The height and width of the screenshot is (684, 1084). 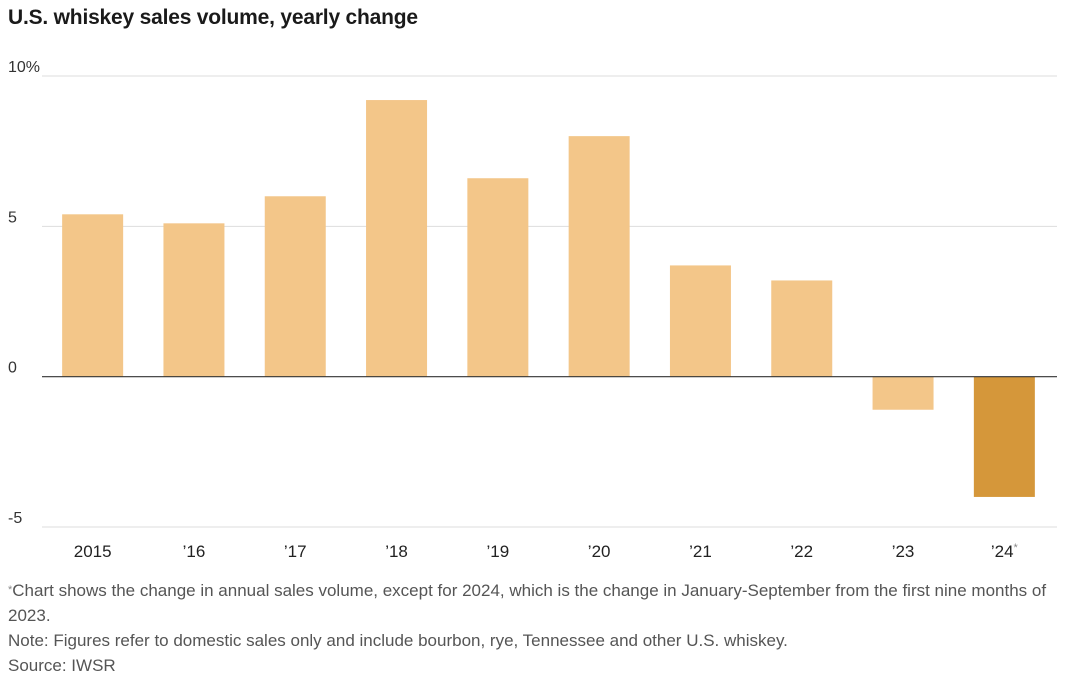 I want to click on chart-title: U.S. whiskey sales volume, yearly change, so click(x=213, y=17).